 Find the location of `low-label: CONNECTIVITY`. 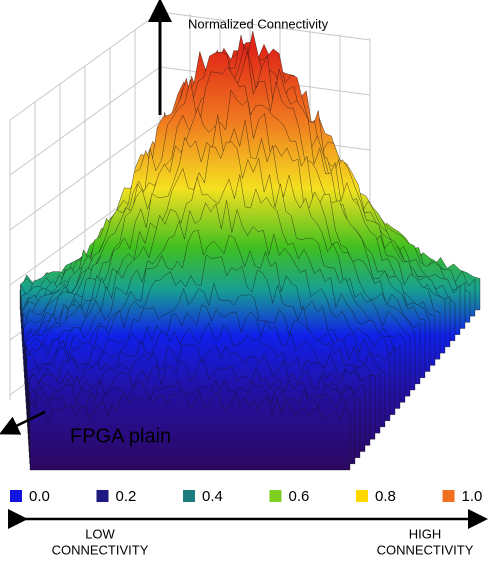

low-label: CONNECTIVITY is located at coordinates (100, 549).